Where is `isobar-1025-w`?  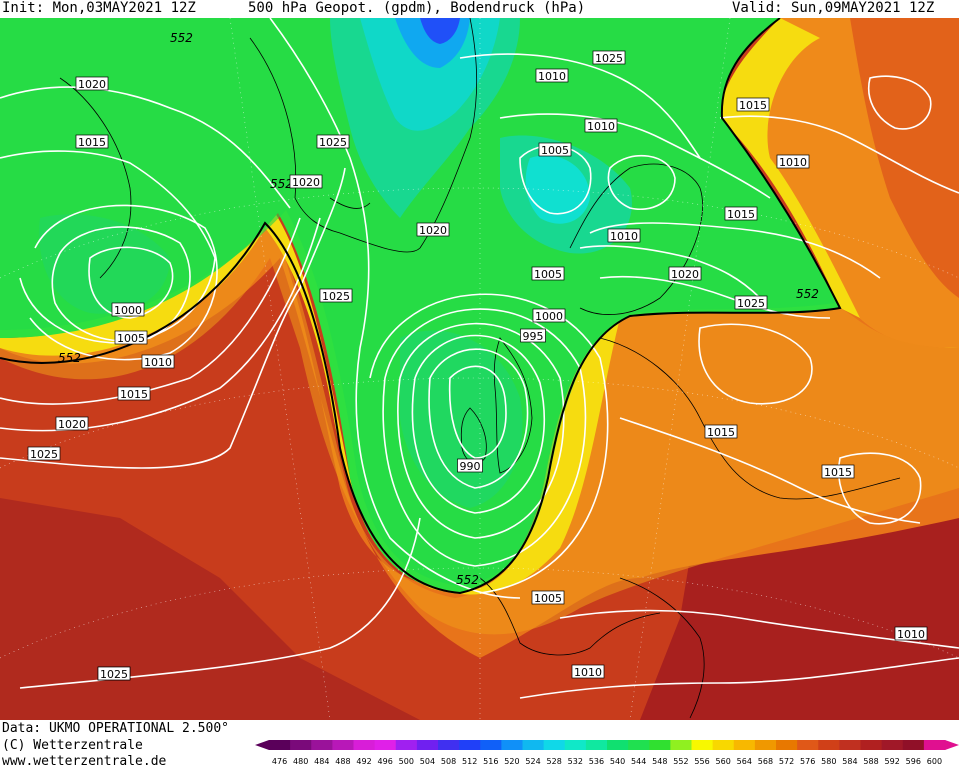
isobar-1025-w is located at coordinates (173, 318).